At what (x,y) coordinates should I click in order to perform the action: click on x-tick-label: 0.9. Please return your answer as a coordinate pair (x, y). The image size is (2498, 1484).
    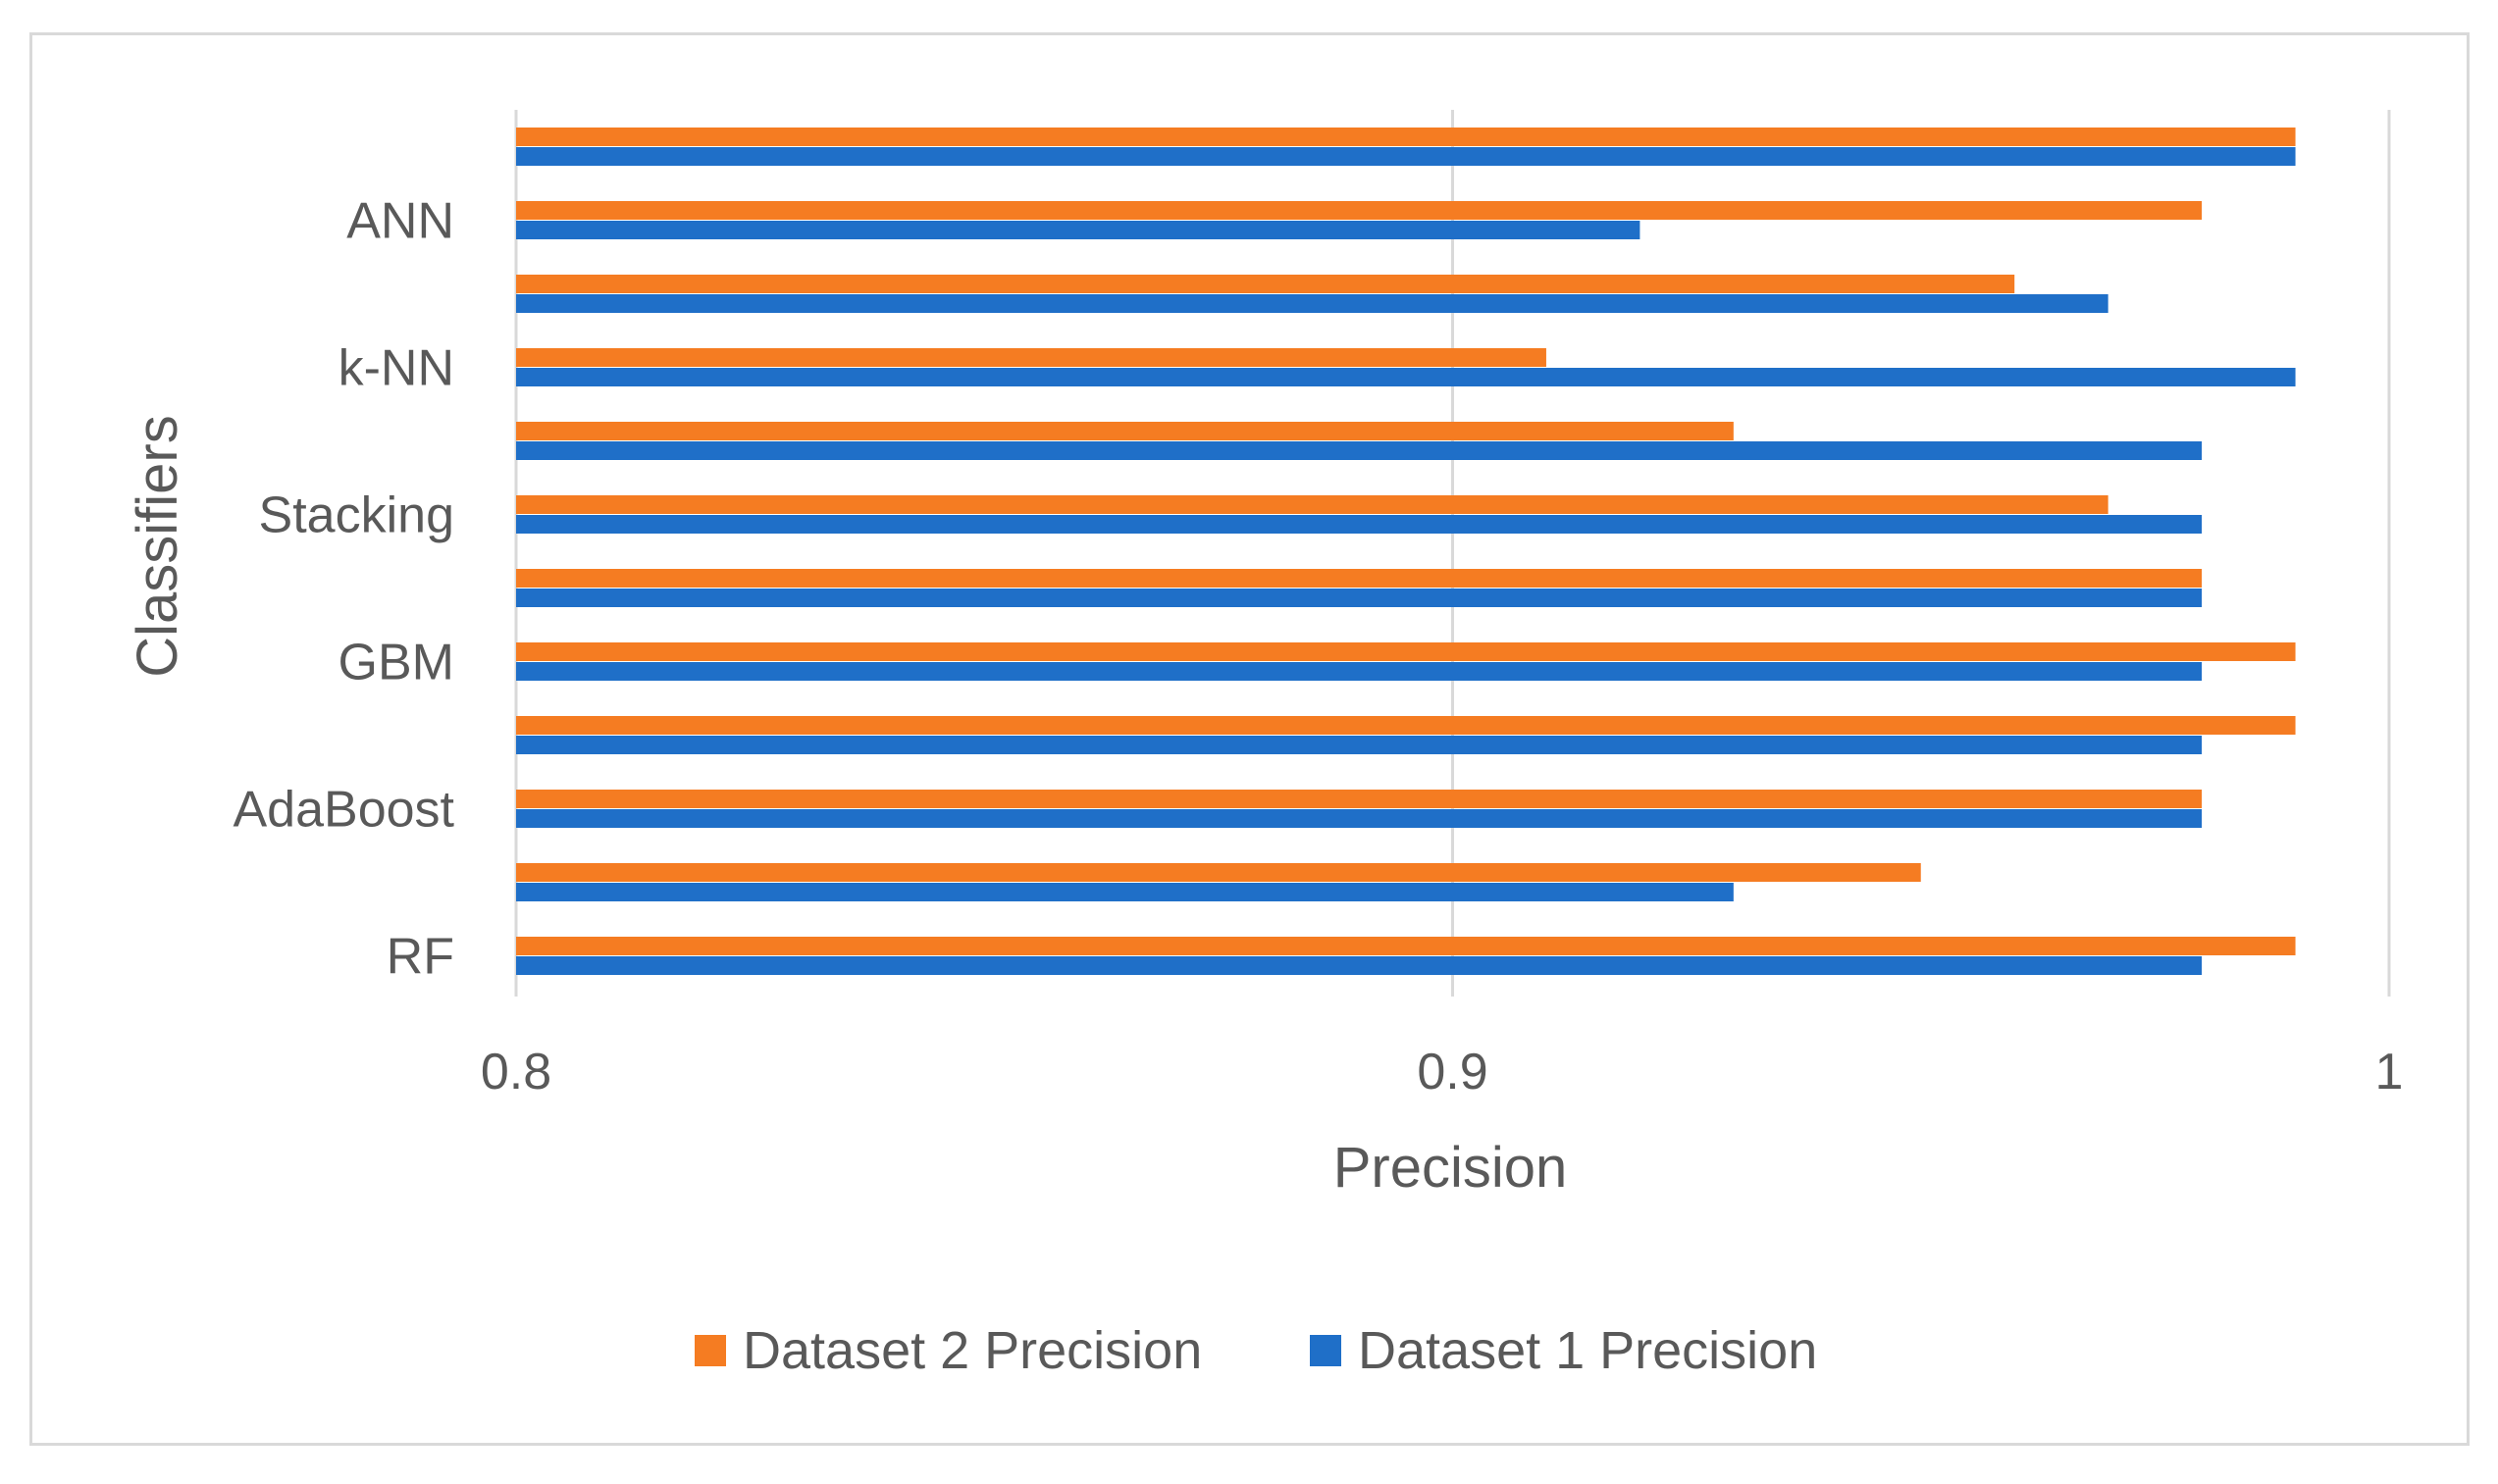
    Looking at the image, I should click on (1452, 1072).